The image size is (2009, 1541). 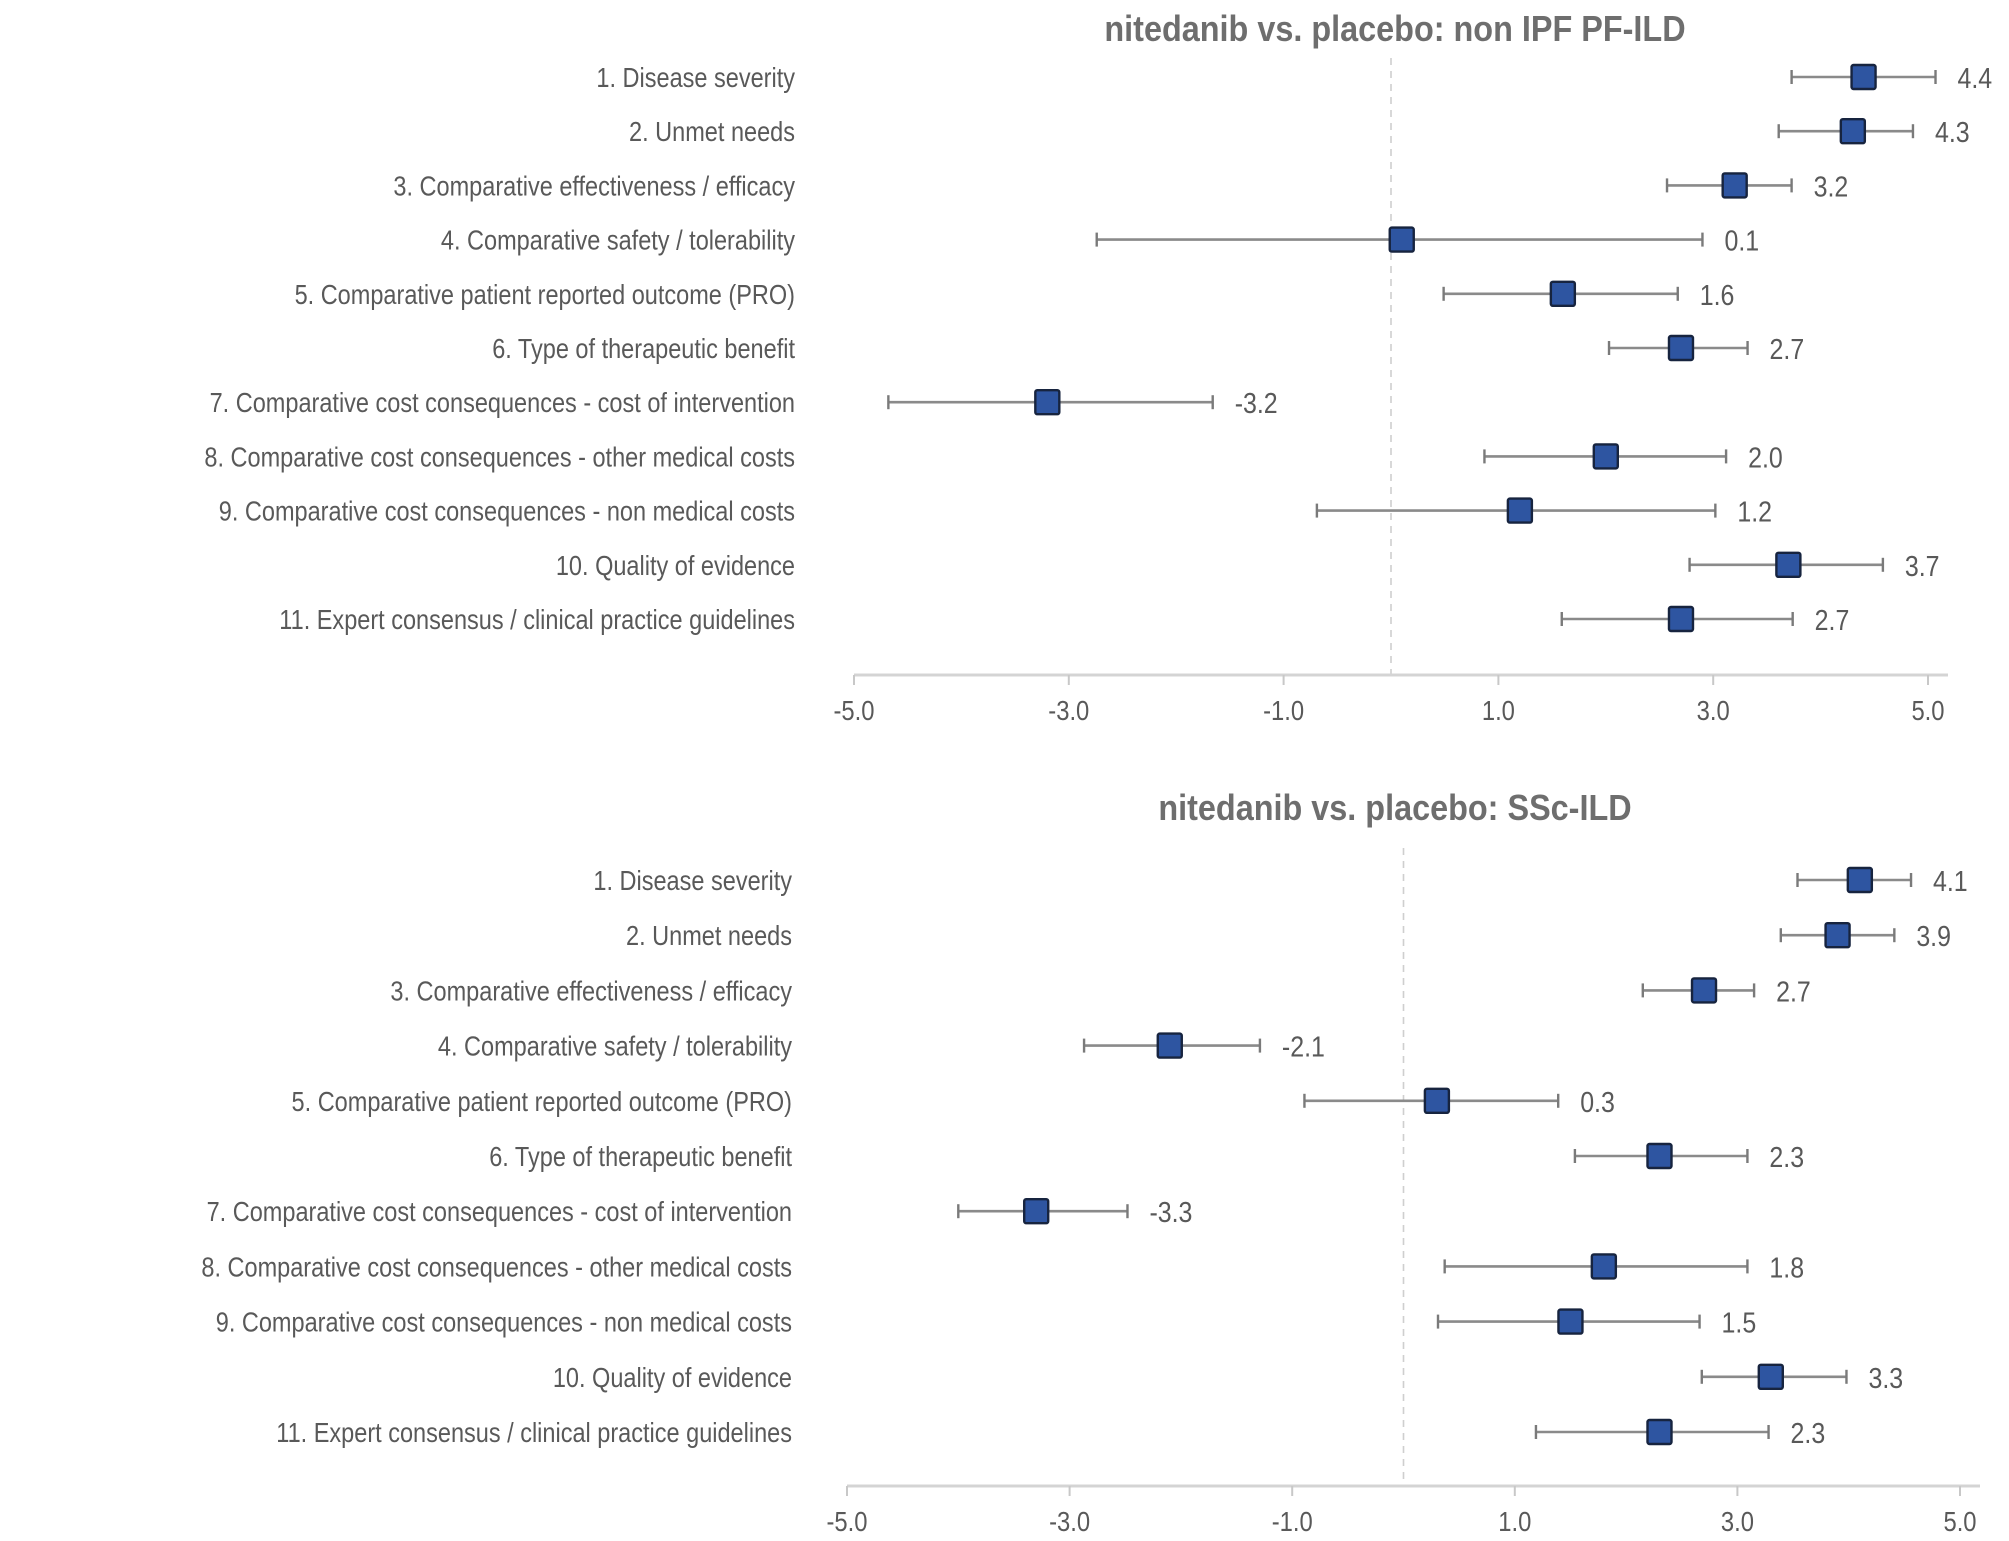 I want to click on forest-row: 1. Disease severity 4.1, so click(x=1280, y=881).